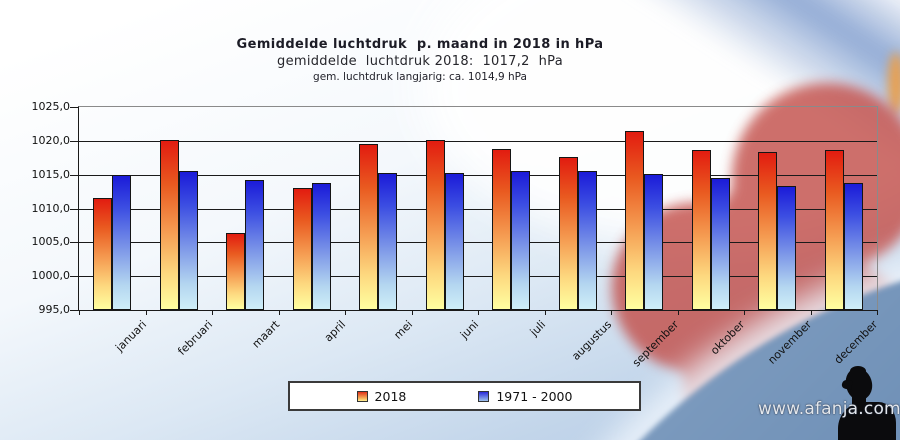 The image size is (900, 440). What do you see at coordinates (51, 106) in the screenshot?
I see `y-axis-label: 1025,0` at bounding box center [51, 106].